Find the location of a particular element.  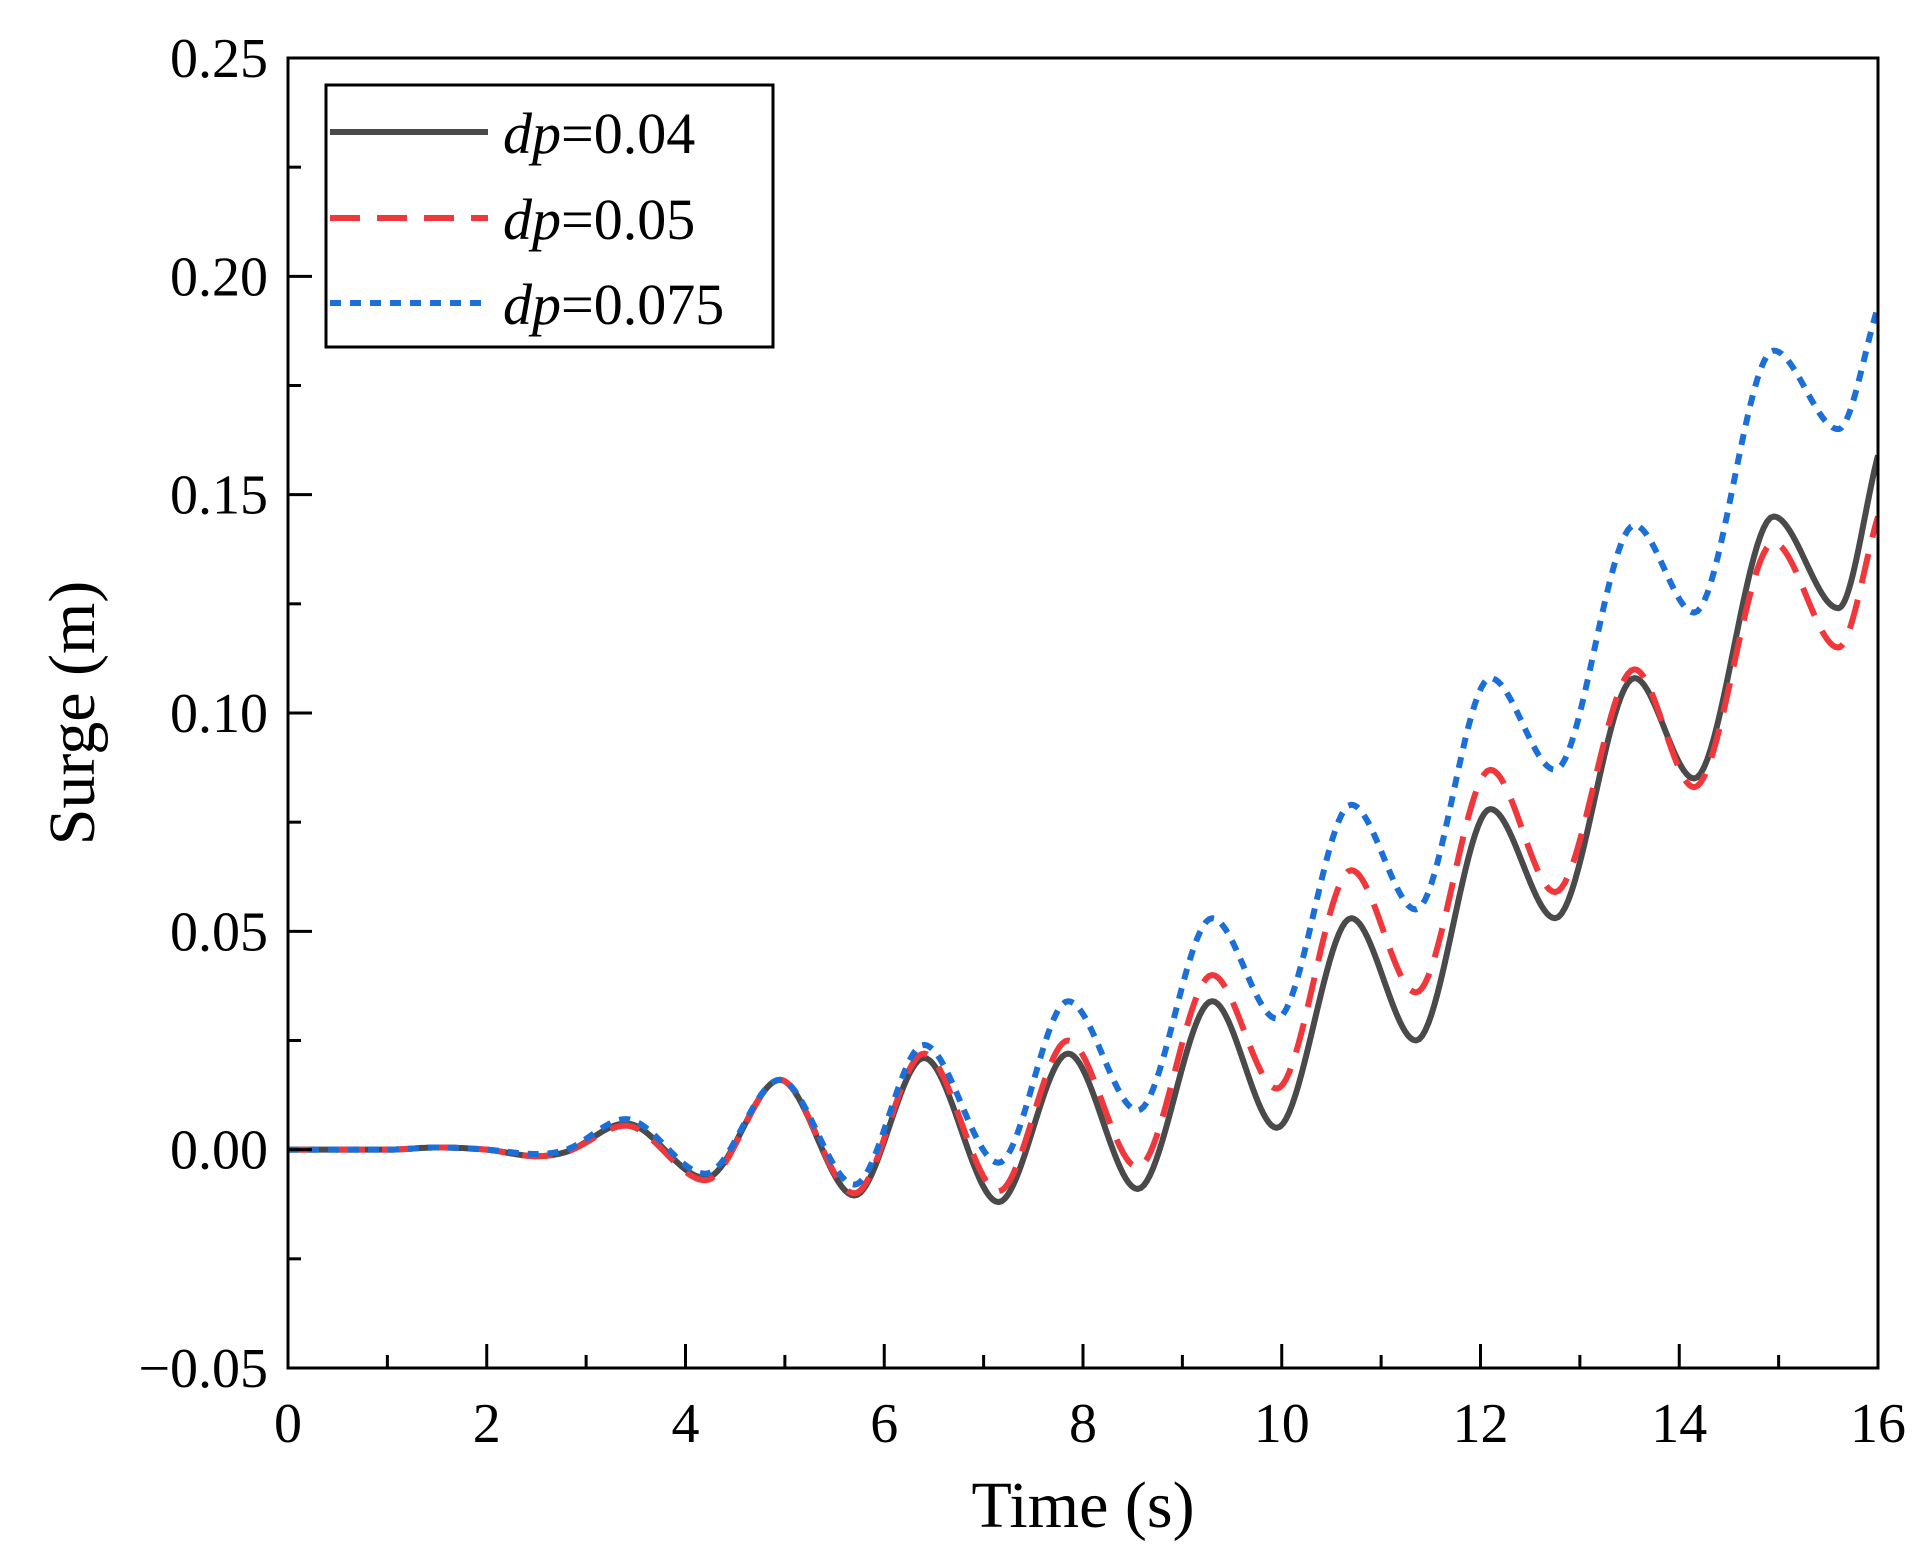

y-tick-label: 0.00 is located at coordinates (219, 1151).